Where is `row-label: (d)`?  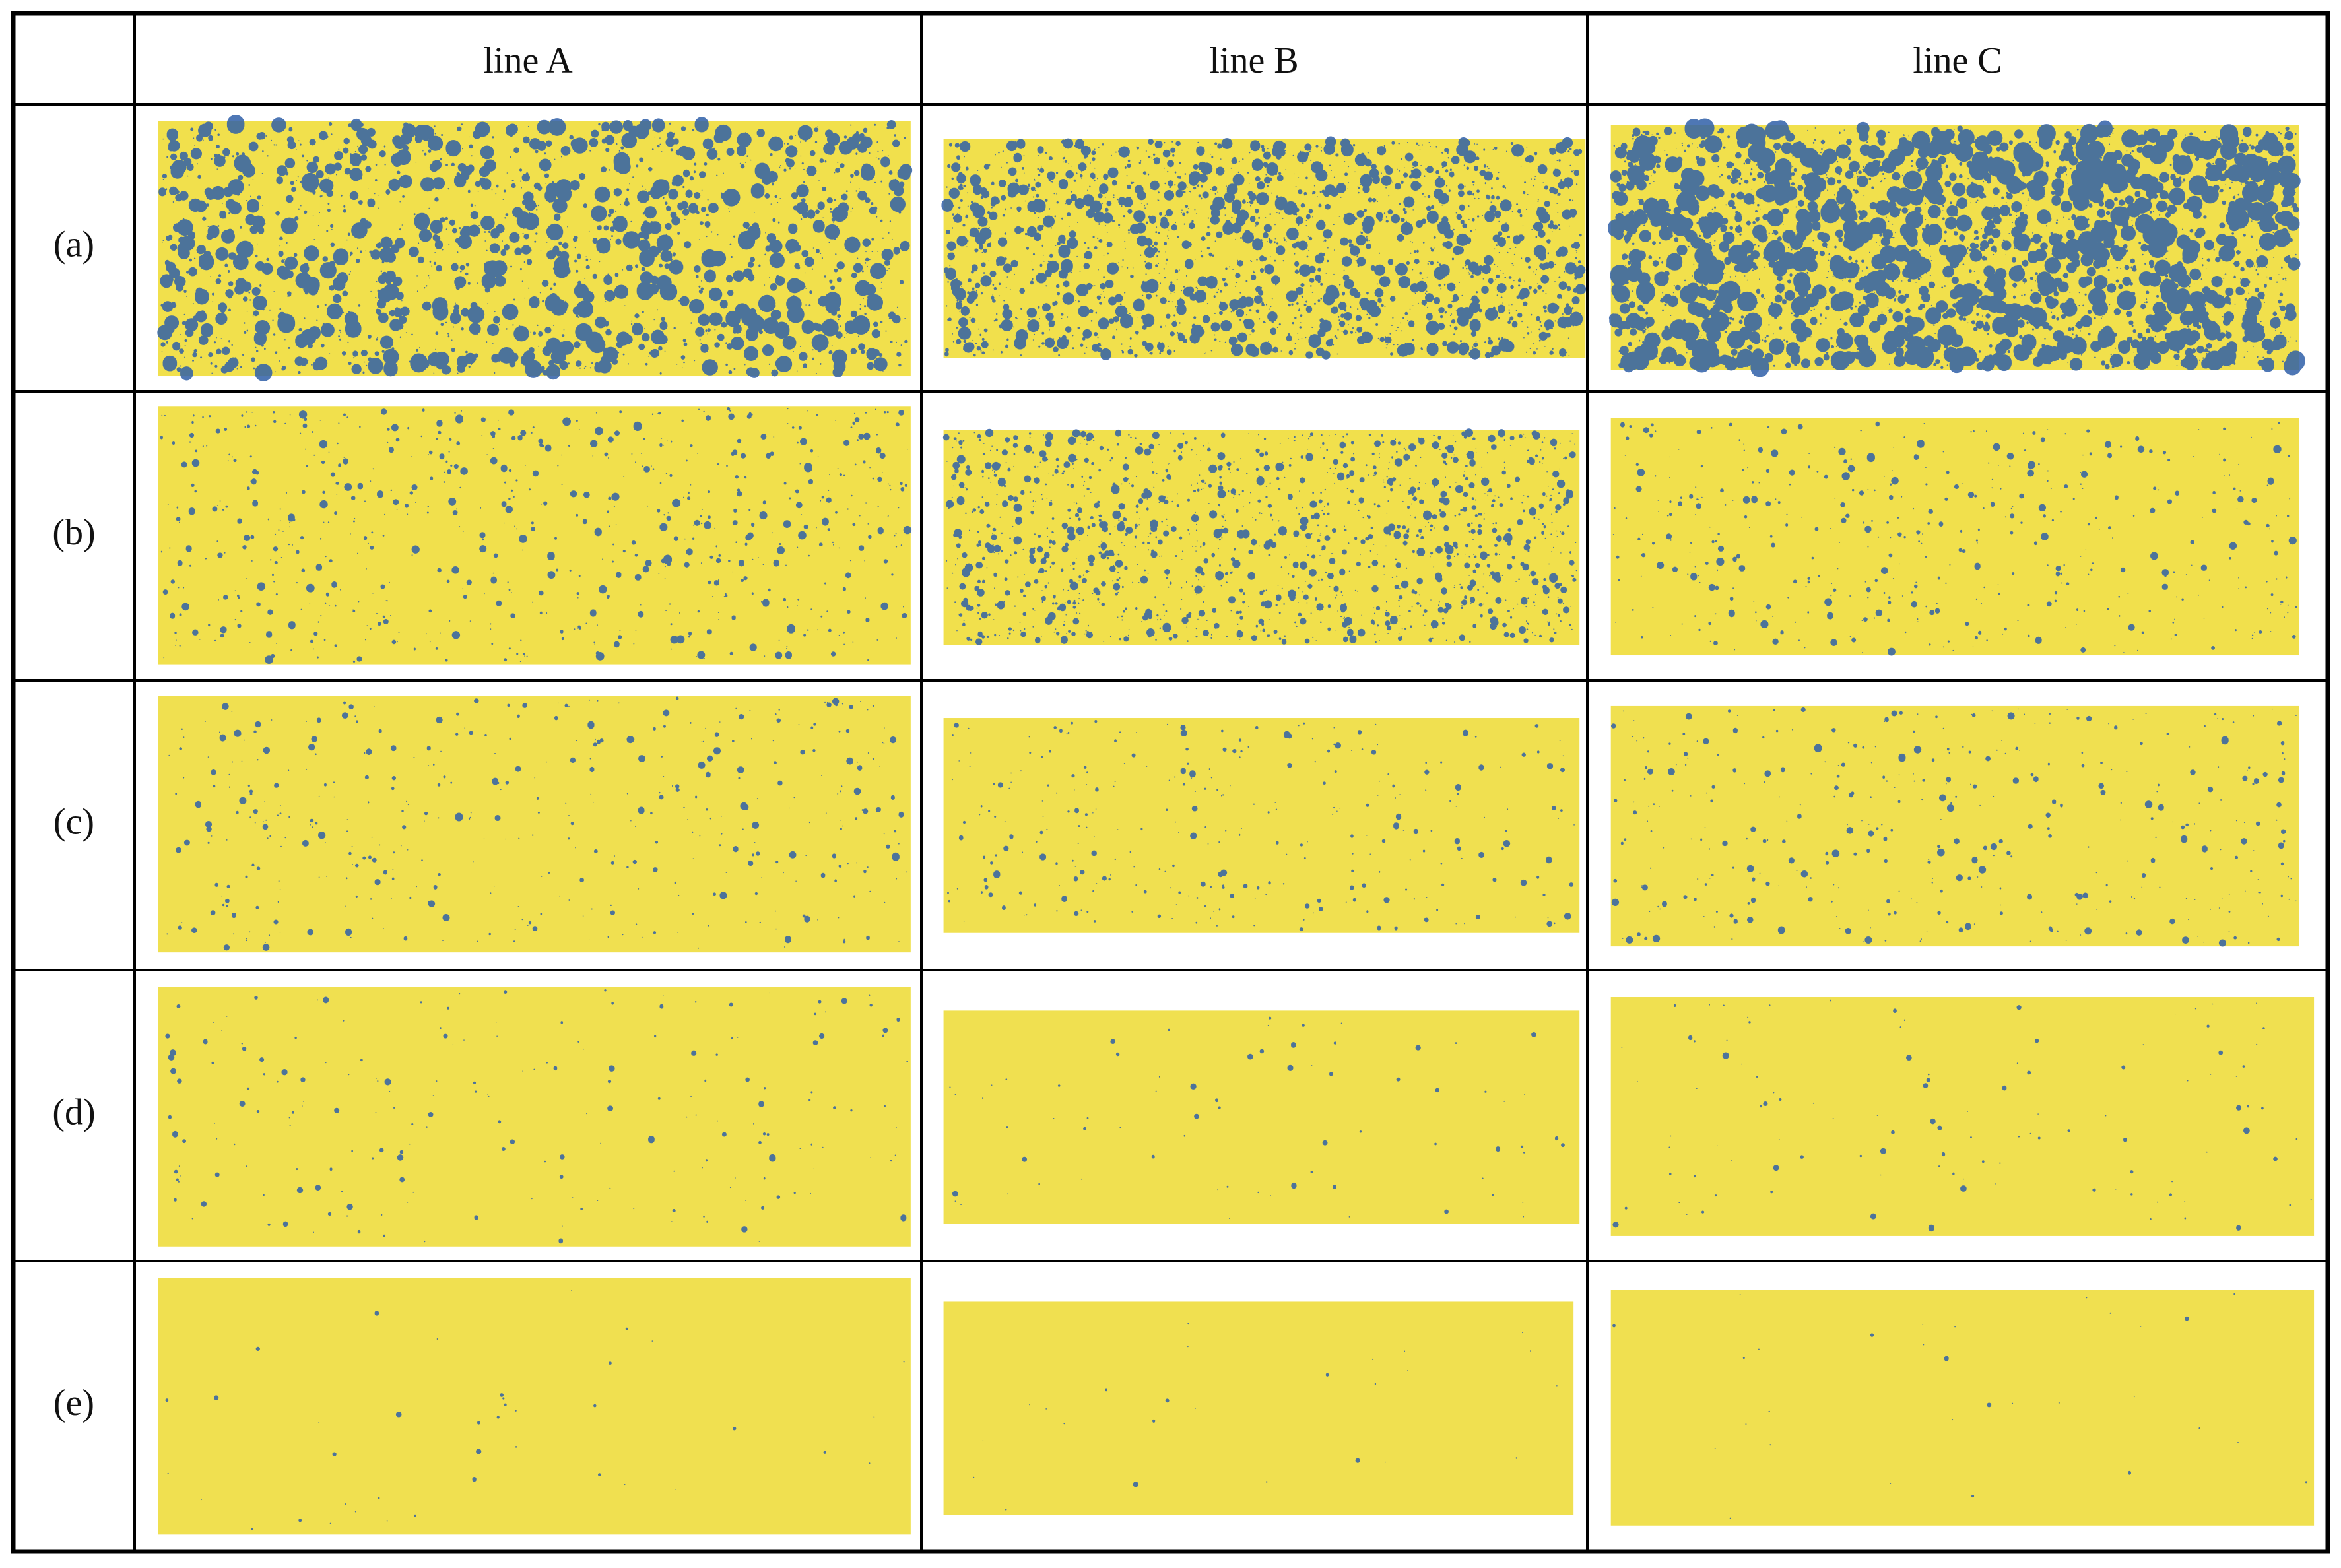 row-label: (d) is located at coordinates (74, 1112).